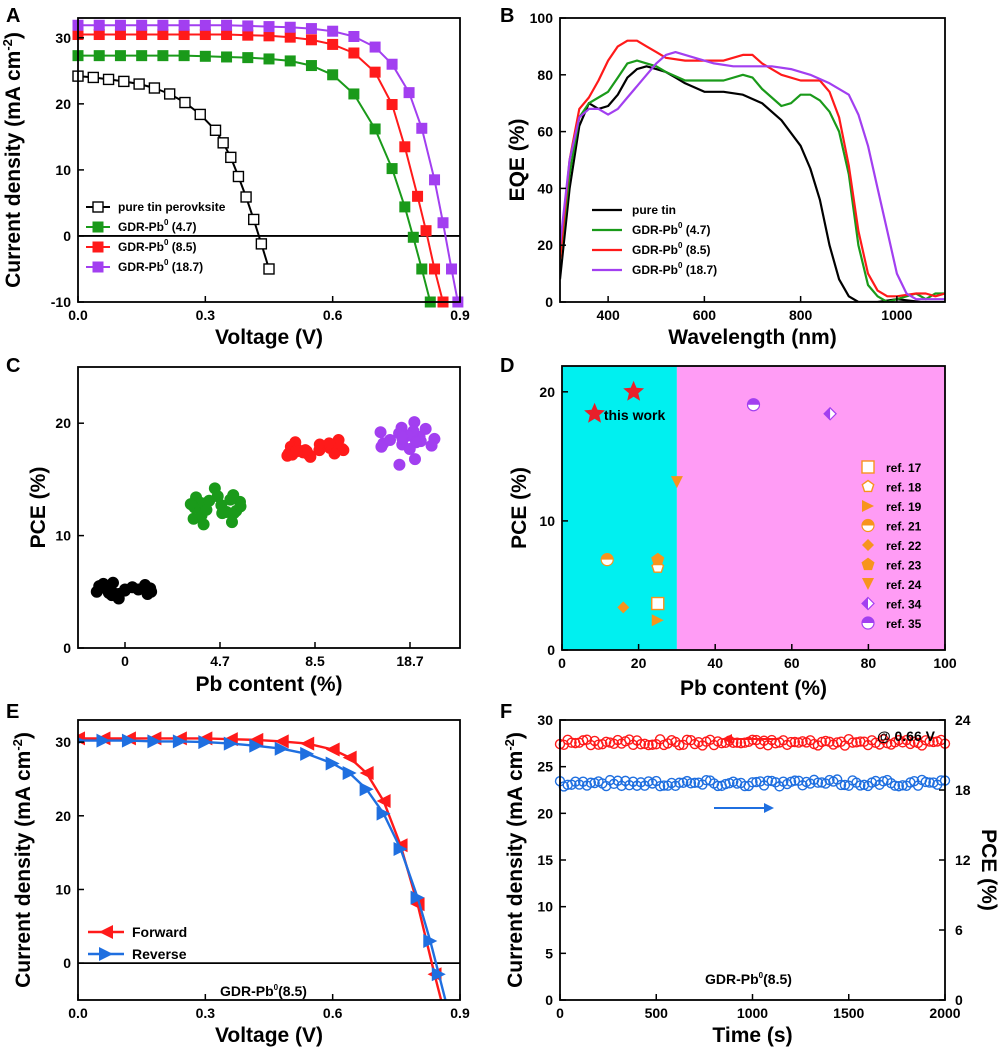 This screenshot has height=1062, width=1008. Describe the element at coordinates (315, 661) in the screenshot. I see `x-tick-label: 8.5` at that location.